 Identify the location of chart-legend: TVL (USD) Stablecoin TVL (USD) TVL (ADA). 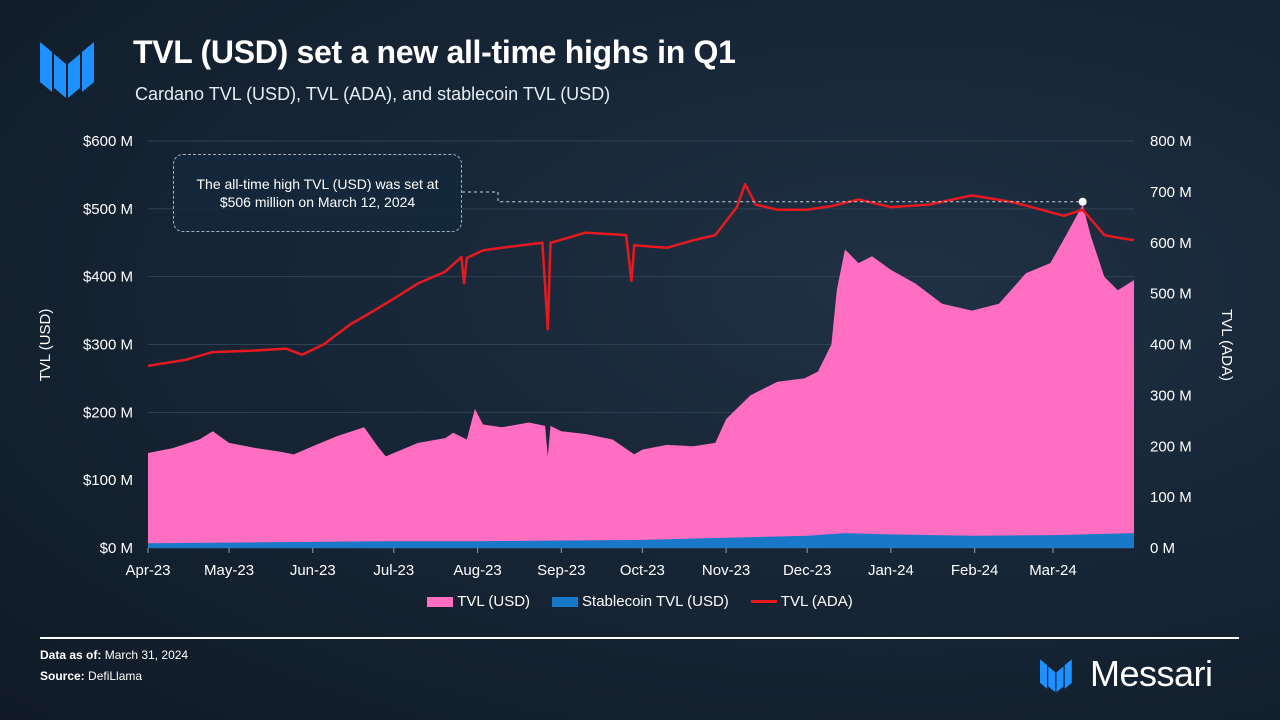
(640, 601).